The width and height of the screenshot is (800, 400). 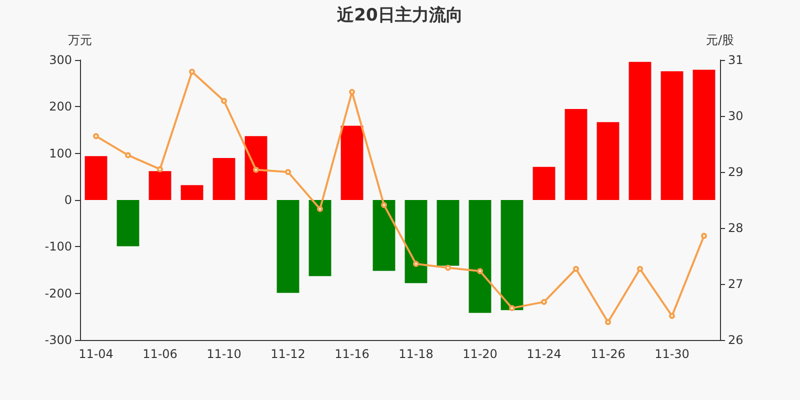 What do you see at coordinates (608, 354) in the screenshot?
I see `x-tick-label: 11-26` at bounding box center [608, 354].